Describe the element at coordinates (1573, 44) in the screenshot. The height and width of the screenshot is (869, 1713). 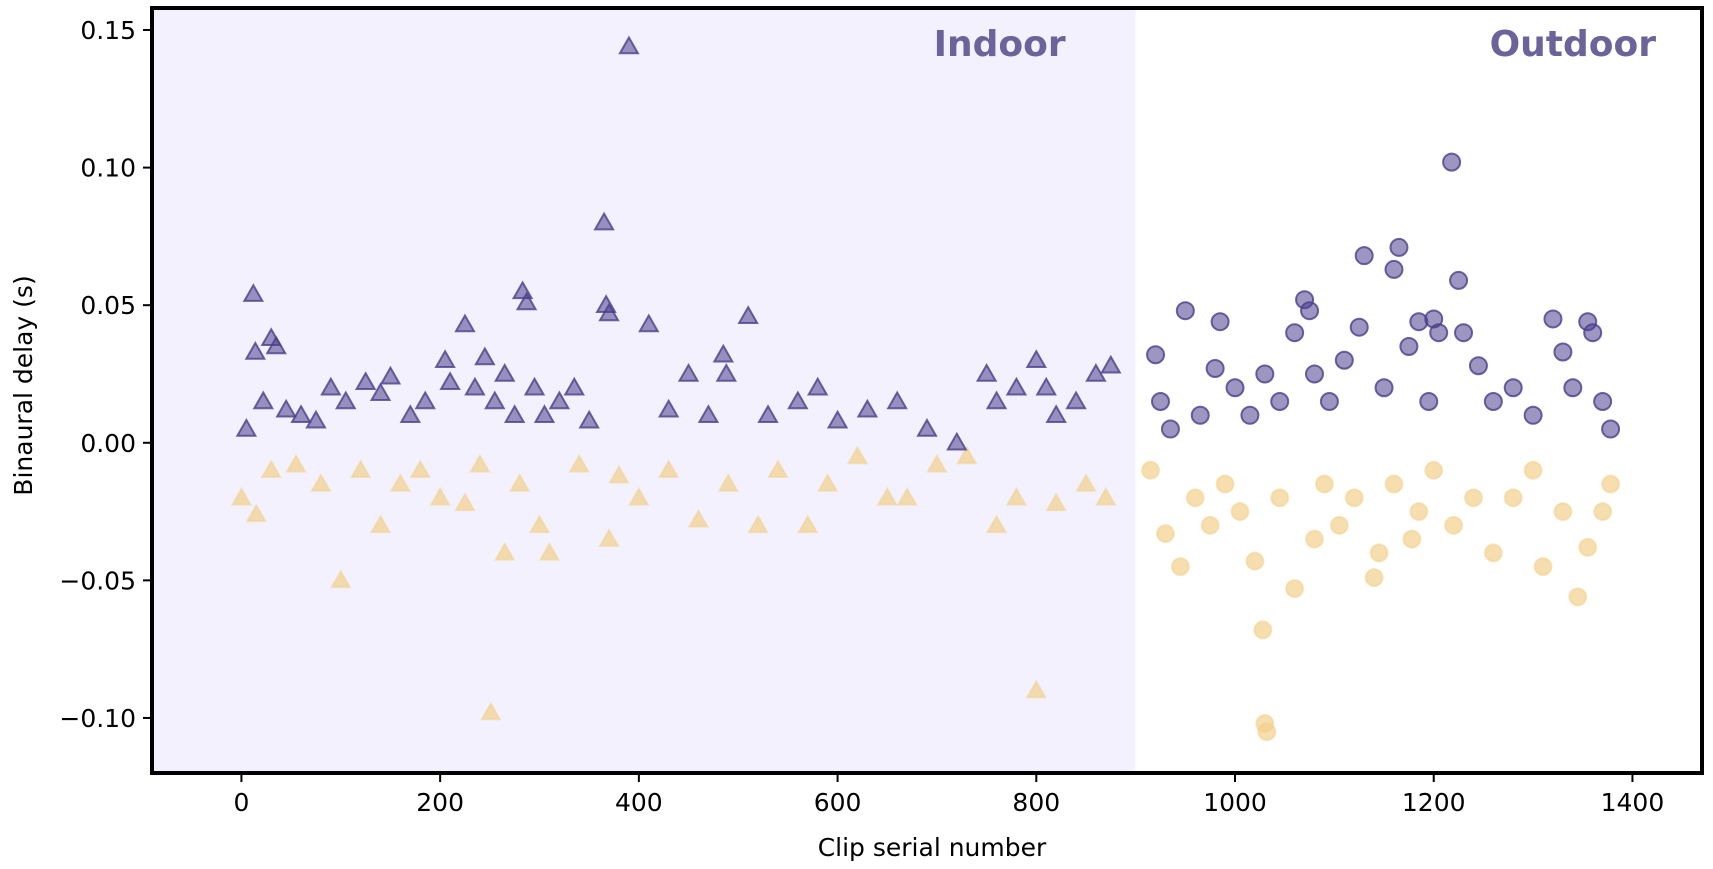
I see `region-label-outdoor: Outdoor` at that location.